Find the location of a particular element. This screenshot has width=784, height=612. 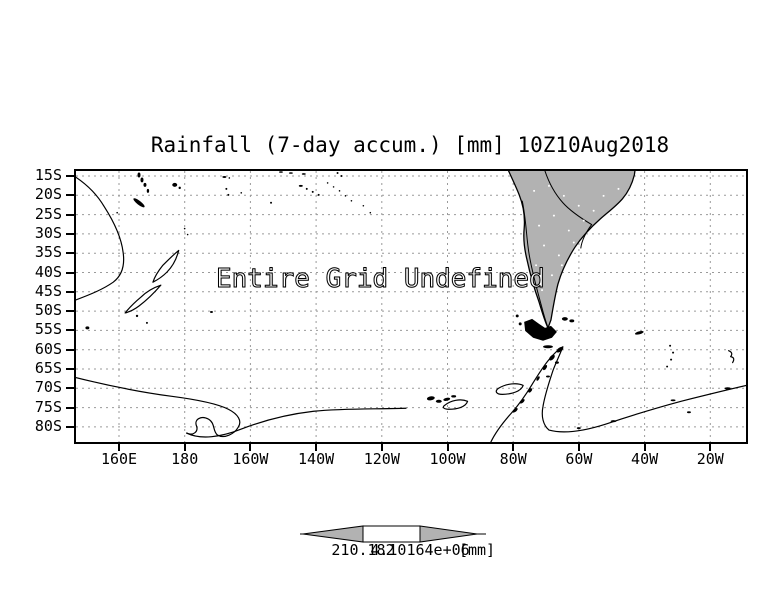

colorbar-mid-segment is located at coordinates (391, 534).